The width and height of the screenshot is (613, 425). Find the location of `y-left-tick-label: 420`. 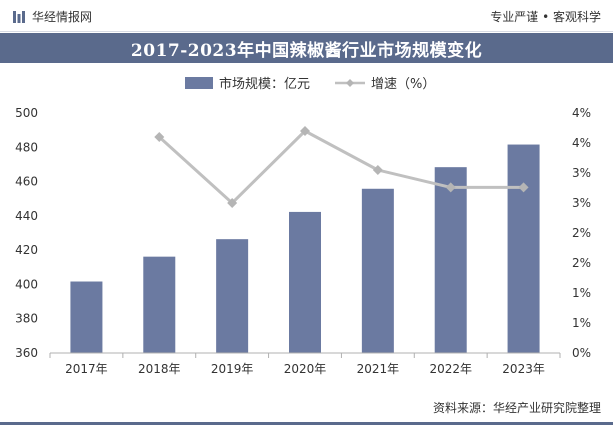

y-left-tick-label: 420 is located at coordinates (26, 250).